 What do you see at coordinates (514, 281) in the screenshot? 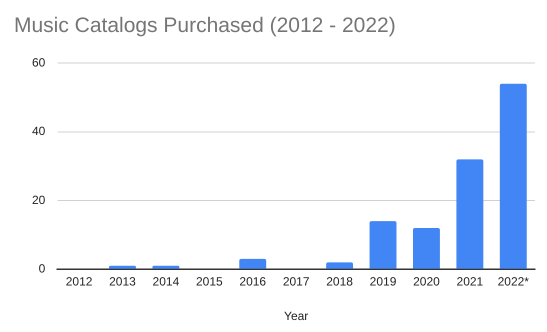
I see `x-tick-label: 2022*` at bounding box center [514, 281].